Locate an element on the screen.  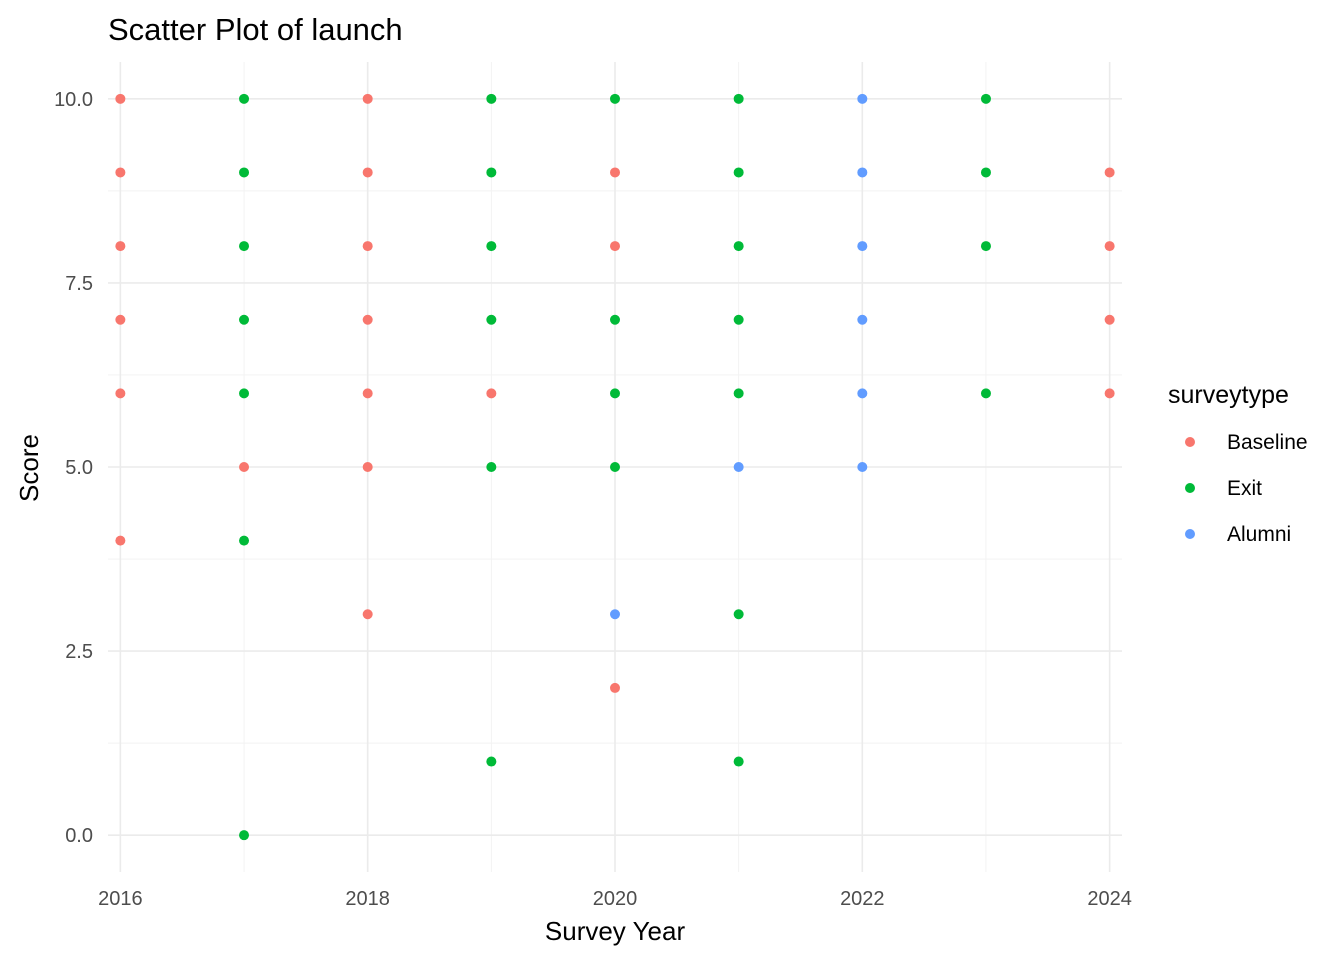
x-axis-title: Survey Year is located at coordinates (615, 931).